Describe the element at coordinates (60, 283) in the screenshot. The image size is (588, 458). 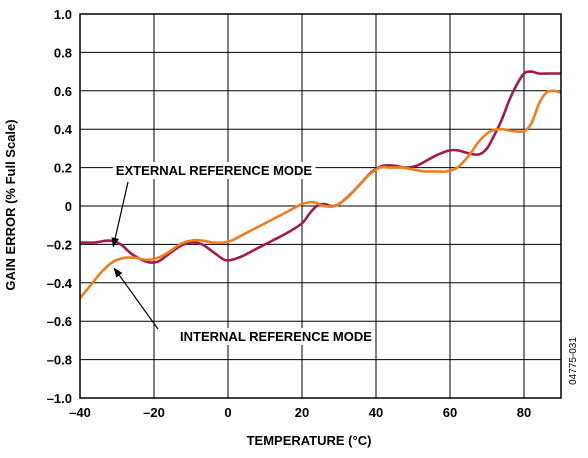
I see `y-tick-label: –0.4` at that location.